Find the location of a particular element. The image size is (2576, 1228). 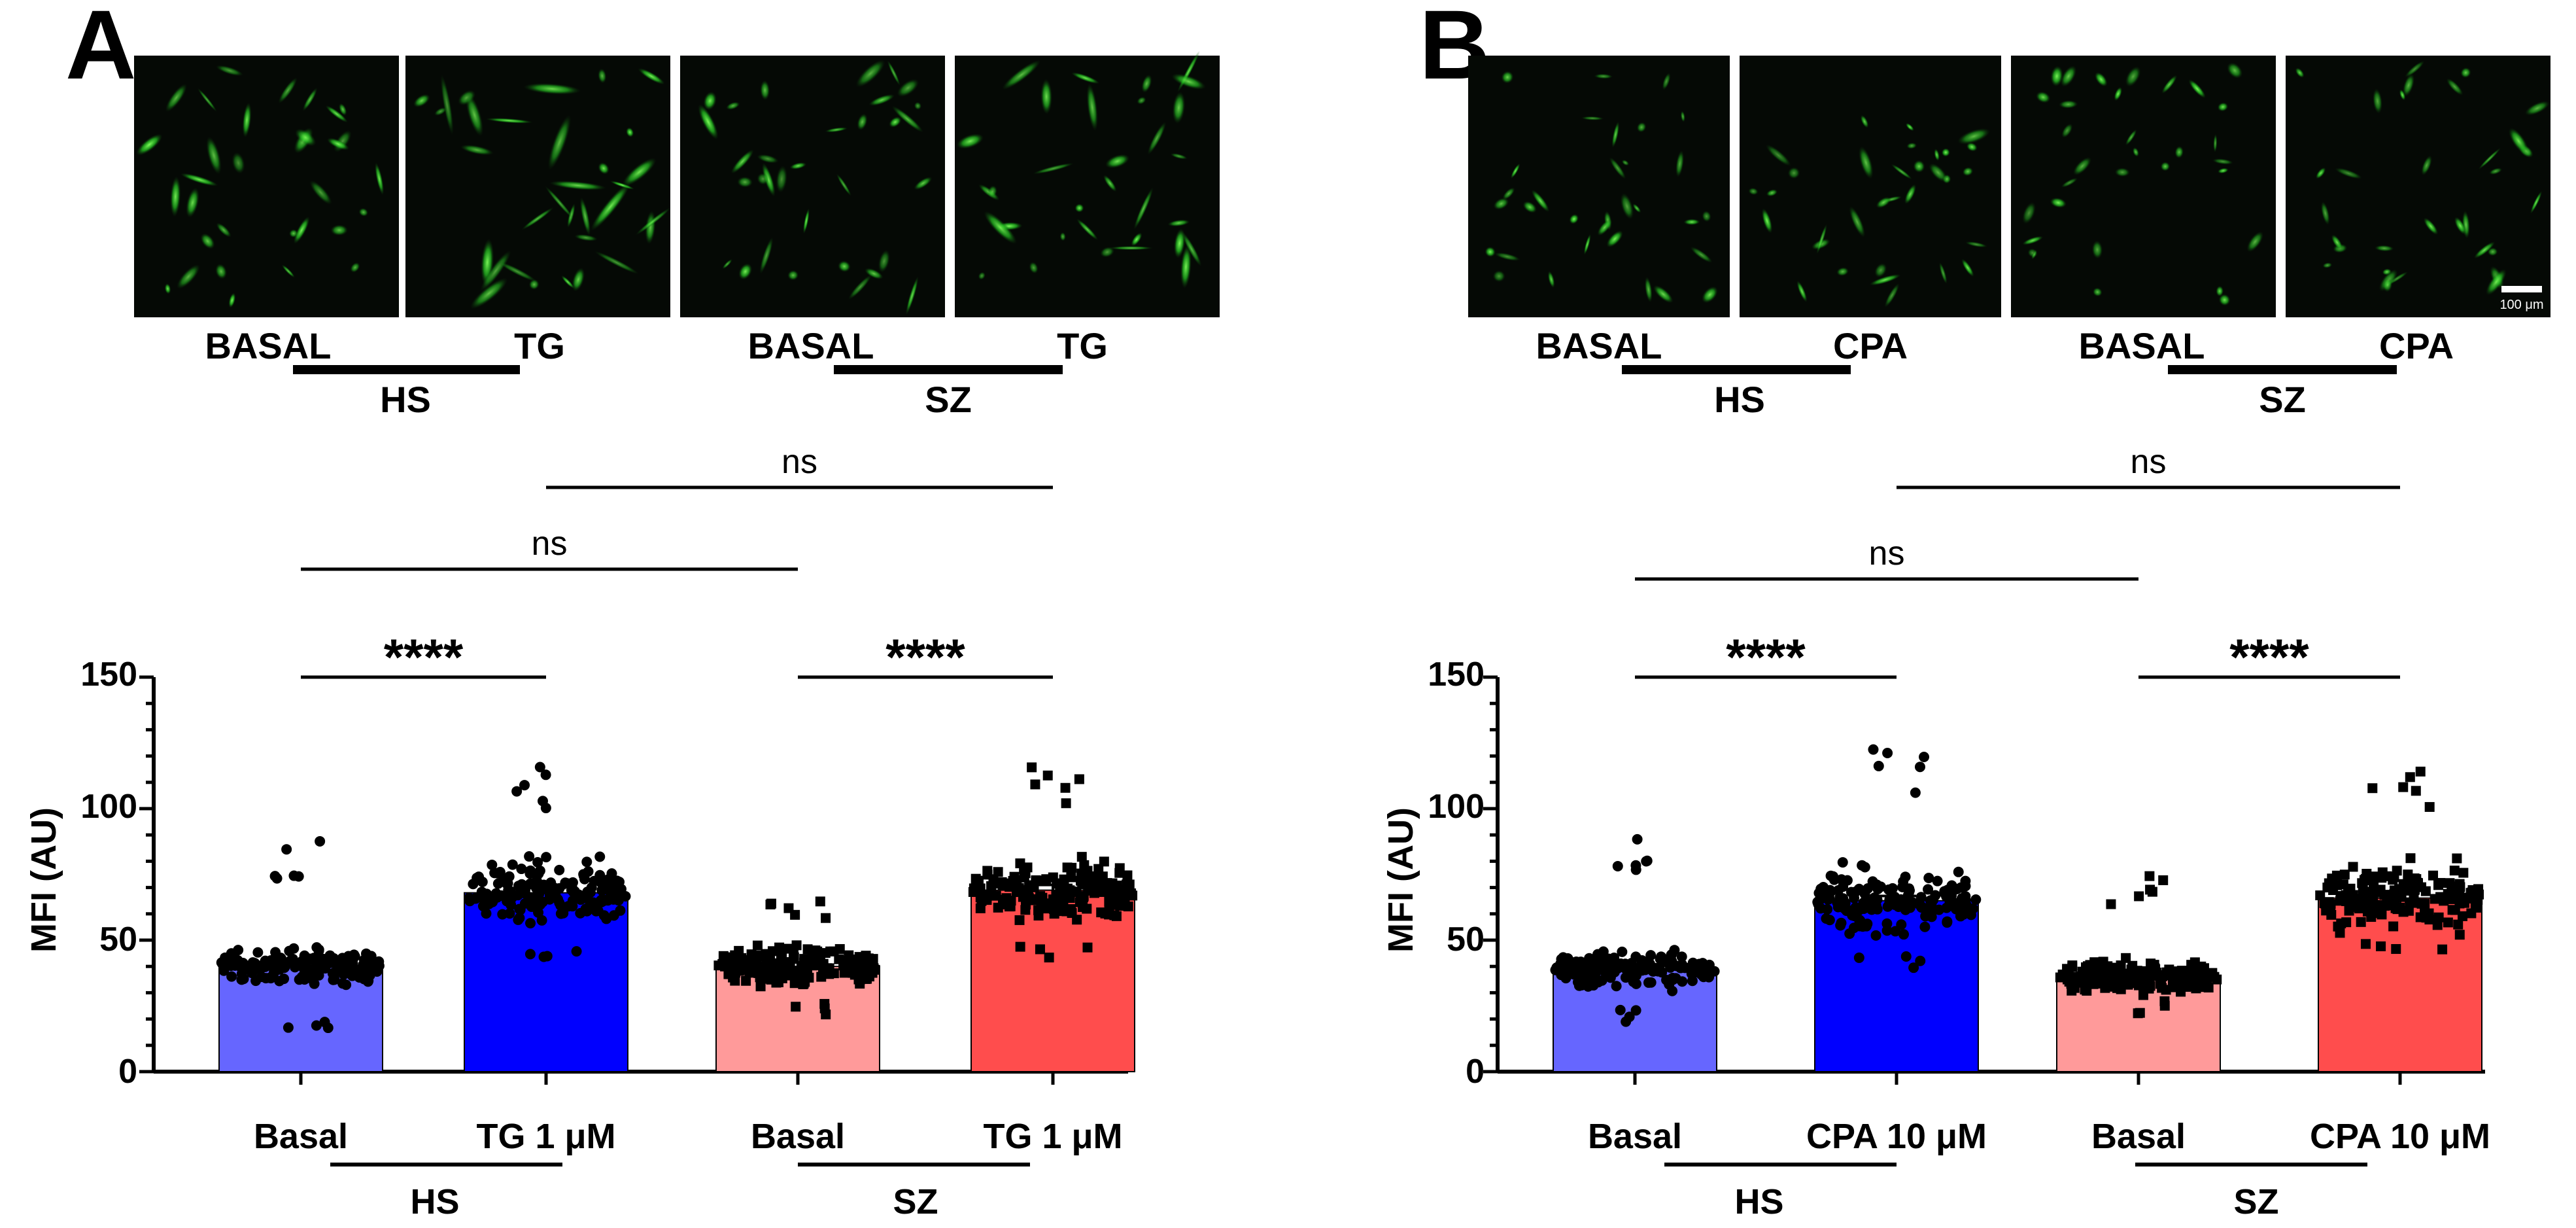

ytick-label-a-100: 100 is located at coordinates (108, 807).